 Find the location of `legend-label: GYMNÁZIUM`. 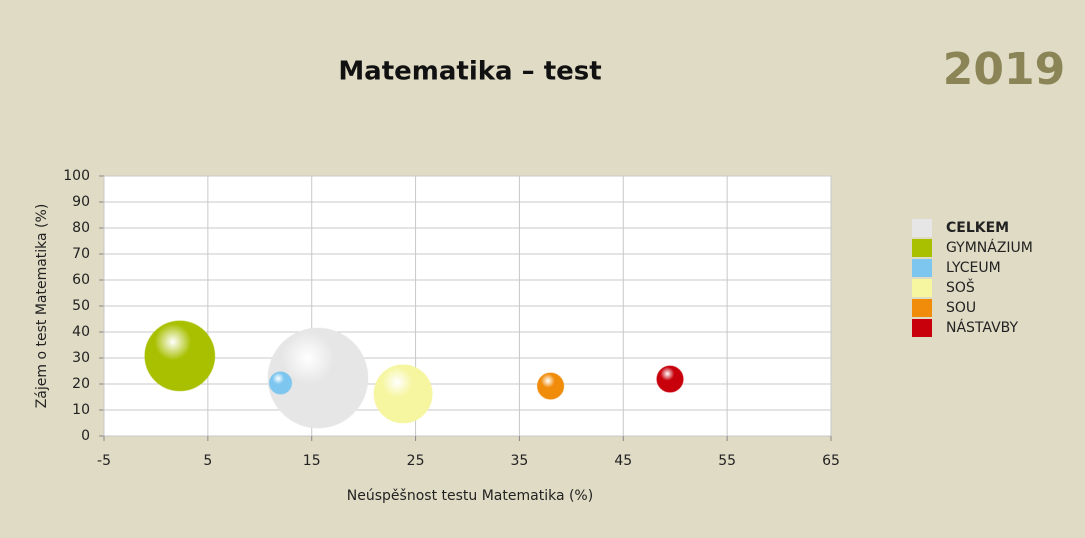

legend-label: GYMNÁZIUM is located at coordinates (989, 247).